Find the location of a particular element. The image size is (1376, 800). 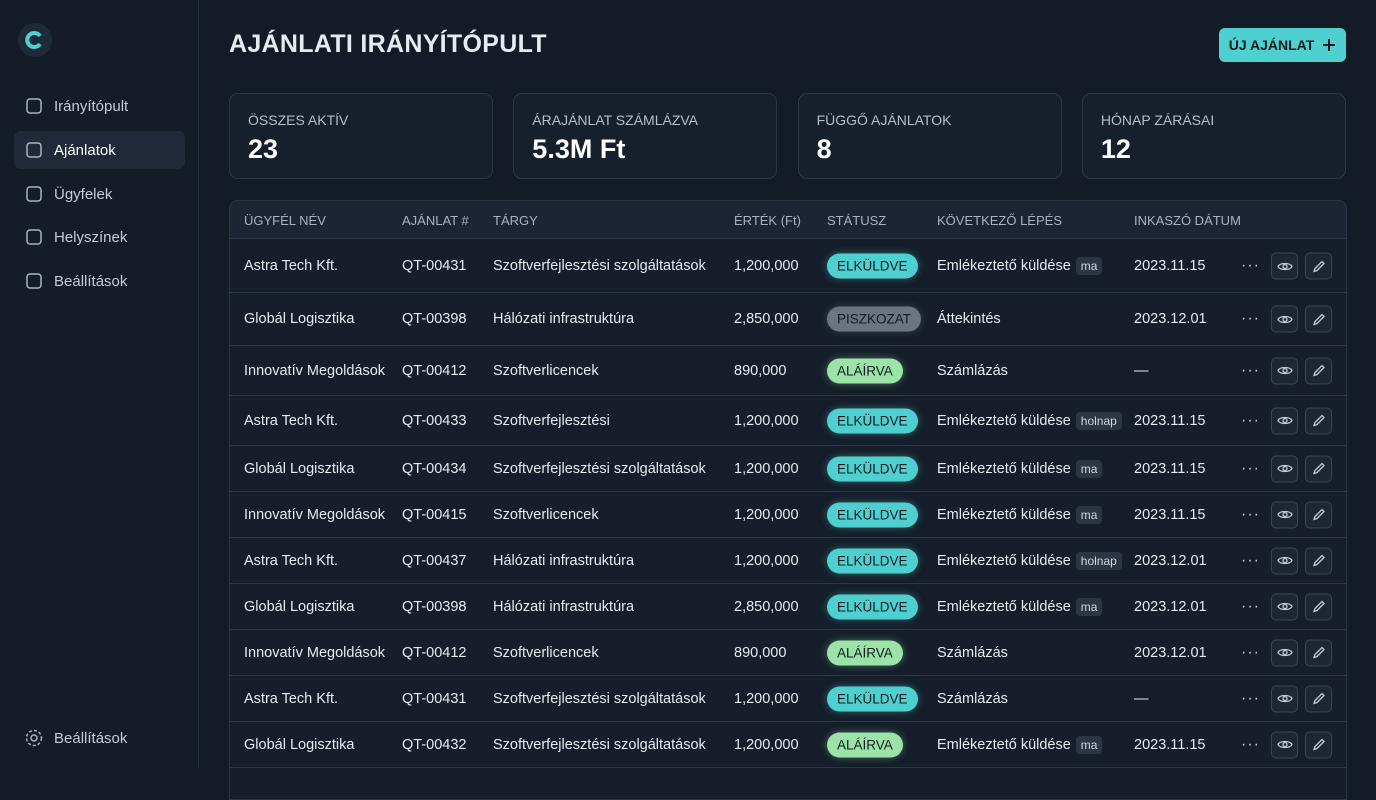

nav-item: Helyszínek is located at coordinates (99, 237).